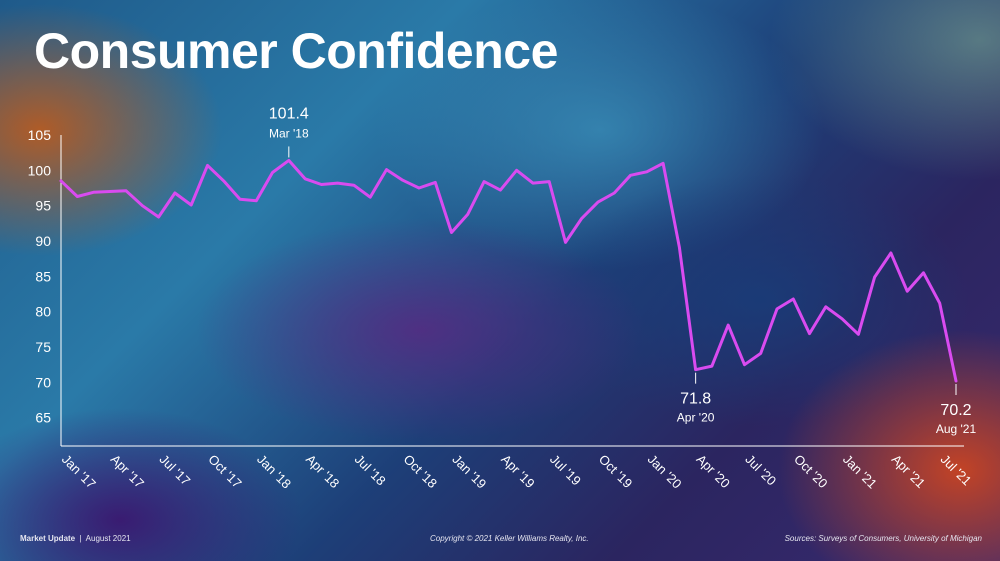  I want to click on x-tick-label: Jan '20, so click(665, 472).